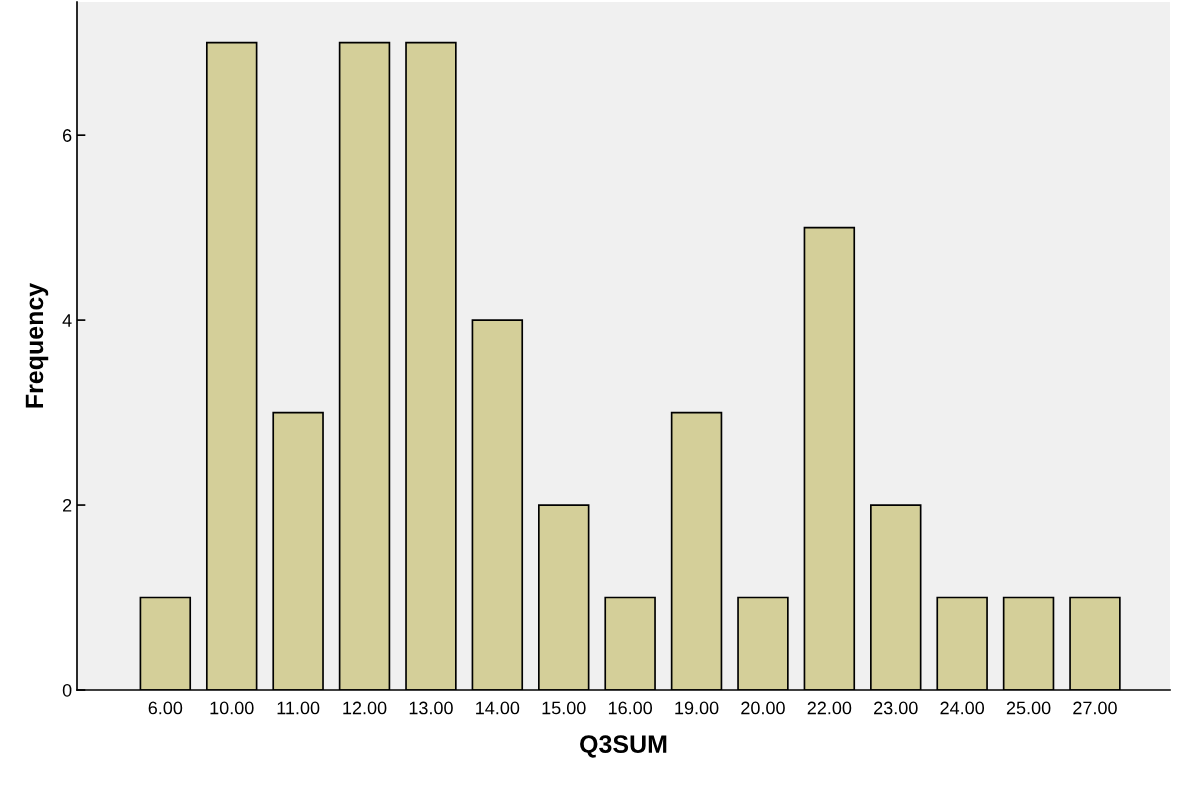 Image resolution: width=1184 pixels, height=787 pixels. What do you see at coordinates (37, 345) in the screenshot?
I see `y-axis-title: Frequency` at bounding box center [37, 345].